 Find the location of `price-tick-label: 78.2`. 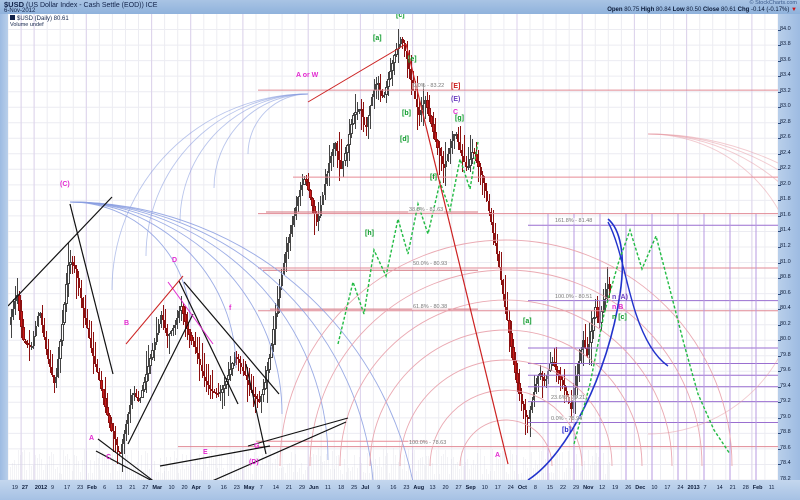

price-tick-label: 78.2 is located at coordinates (785, 479).